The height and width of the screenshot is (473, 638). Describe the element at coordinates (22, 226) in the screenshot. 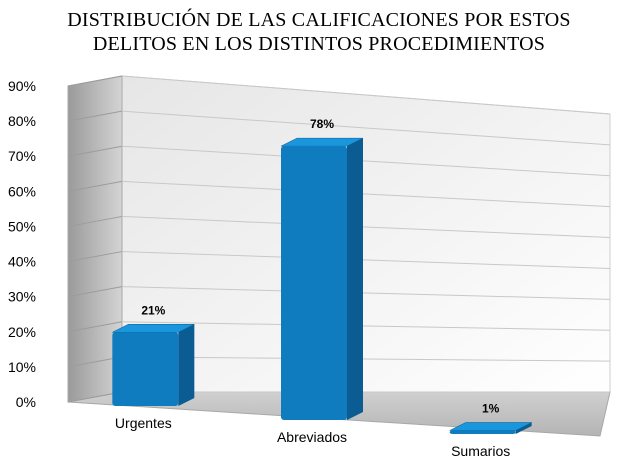

I see `y-tick-label: 50%` at that location.